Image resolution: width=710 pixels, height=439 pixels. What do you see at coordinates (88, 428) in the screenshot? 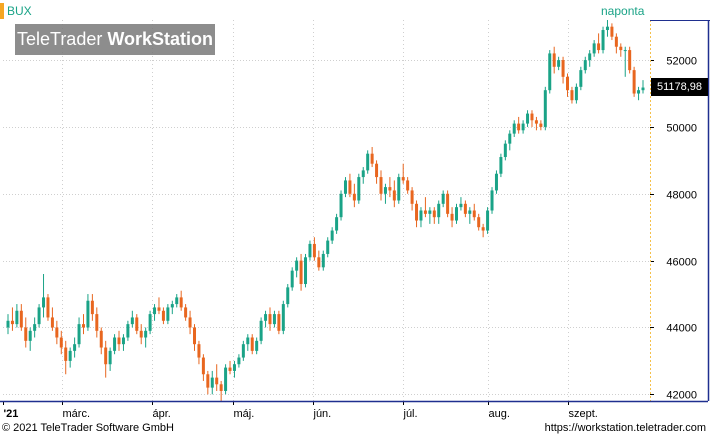
I see `copyright-text: © 2021 TeleTrader Software GmbH` at bounding box center [88, 428].